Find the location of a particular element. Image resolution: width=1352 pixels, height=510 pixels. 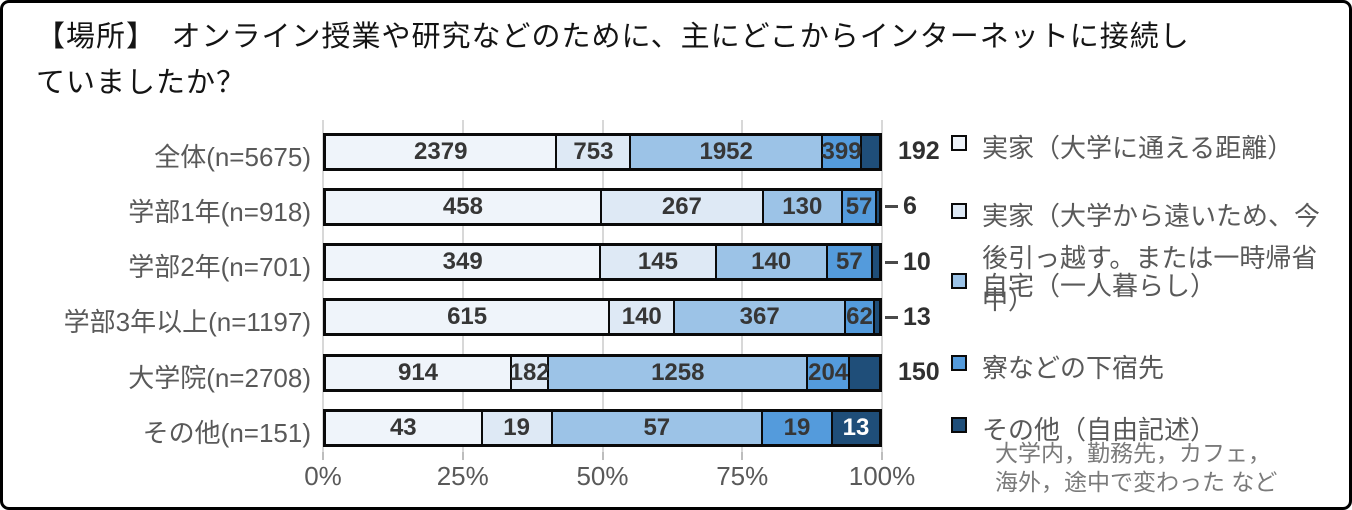

bar-value-label: 1952 is located at coordinates (726, 151).